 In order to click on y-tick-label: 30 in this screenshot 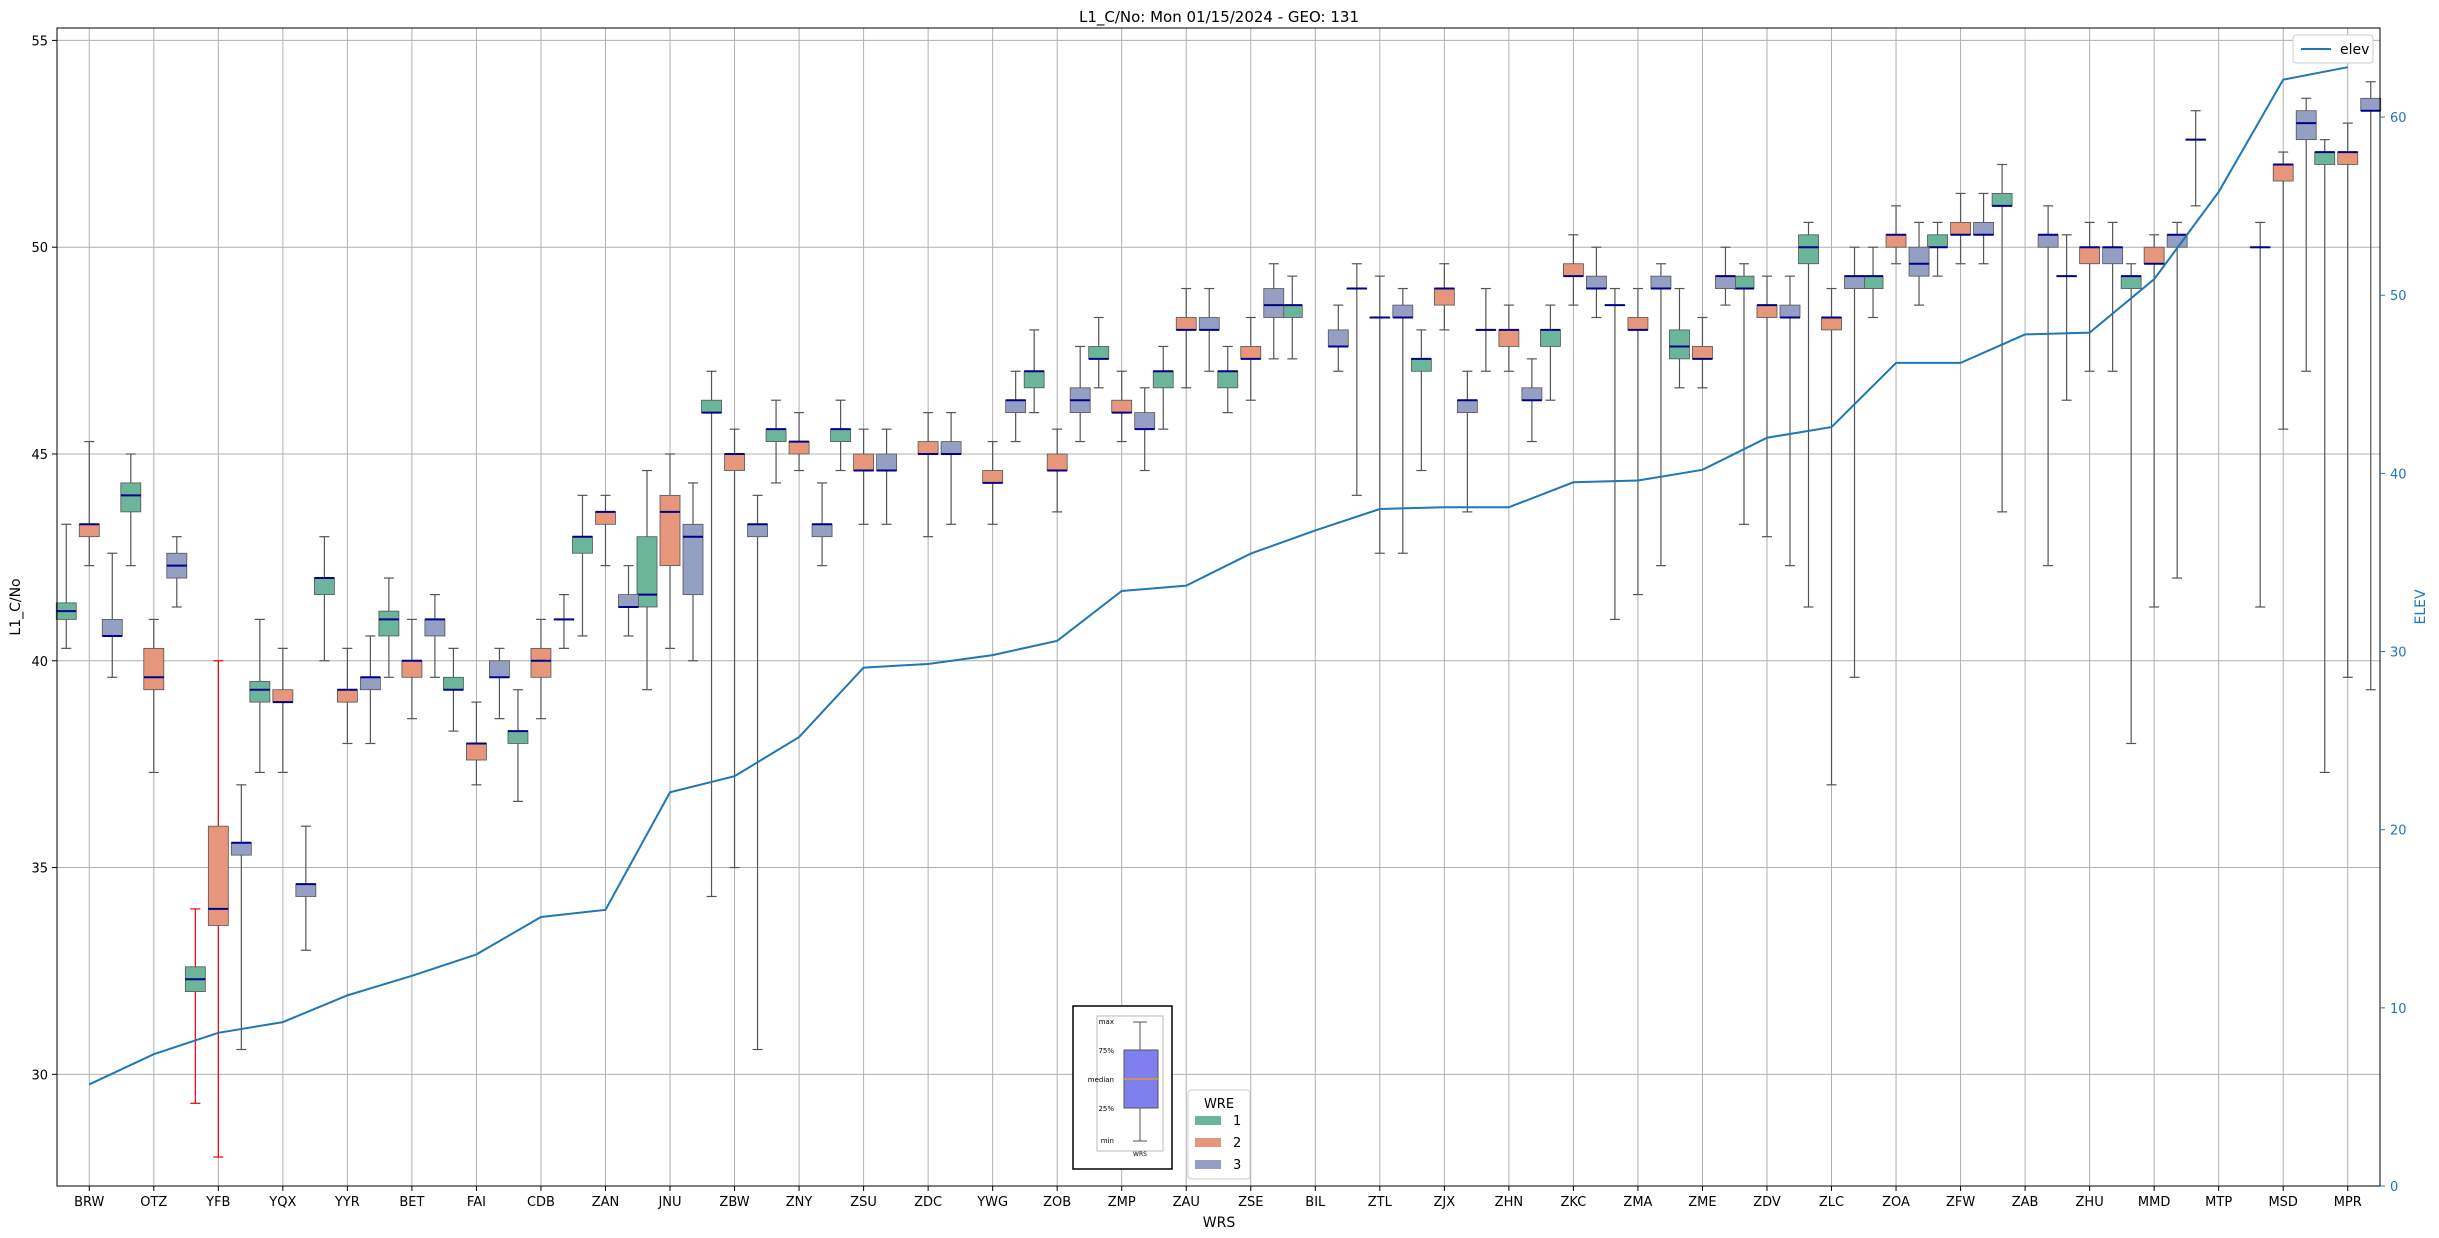, I will do `click(39, 1075)`.